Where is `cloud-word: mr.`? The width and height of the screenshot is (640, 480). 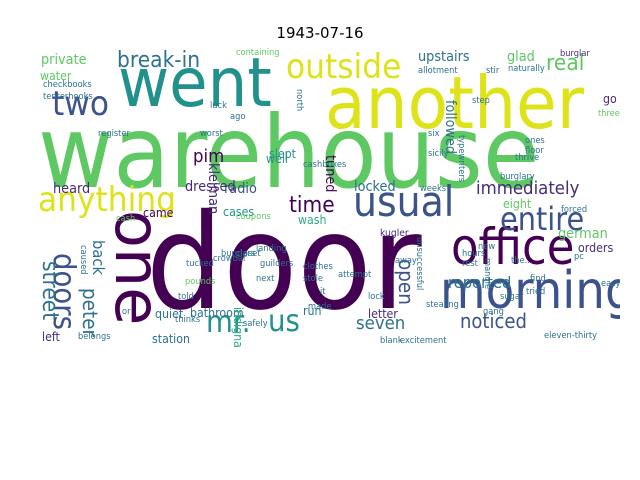 cloud-word: mr. is located at coordinates (228, 322).